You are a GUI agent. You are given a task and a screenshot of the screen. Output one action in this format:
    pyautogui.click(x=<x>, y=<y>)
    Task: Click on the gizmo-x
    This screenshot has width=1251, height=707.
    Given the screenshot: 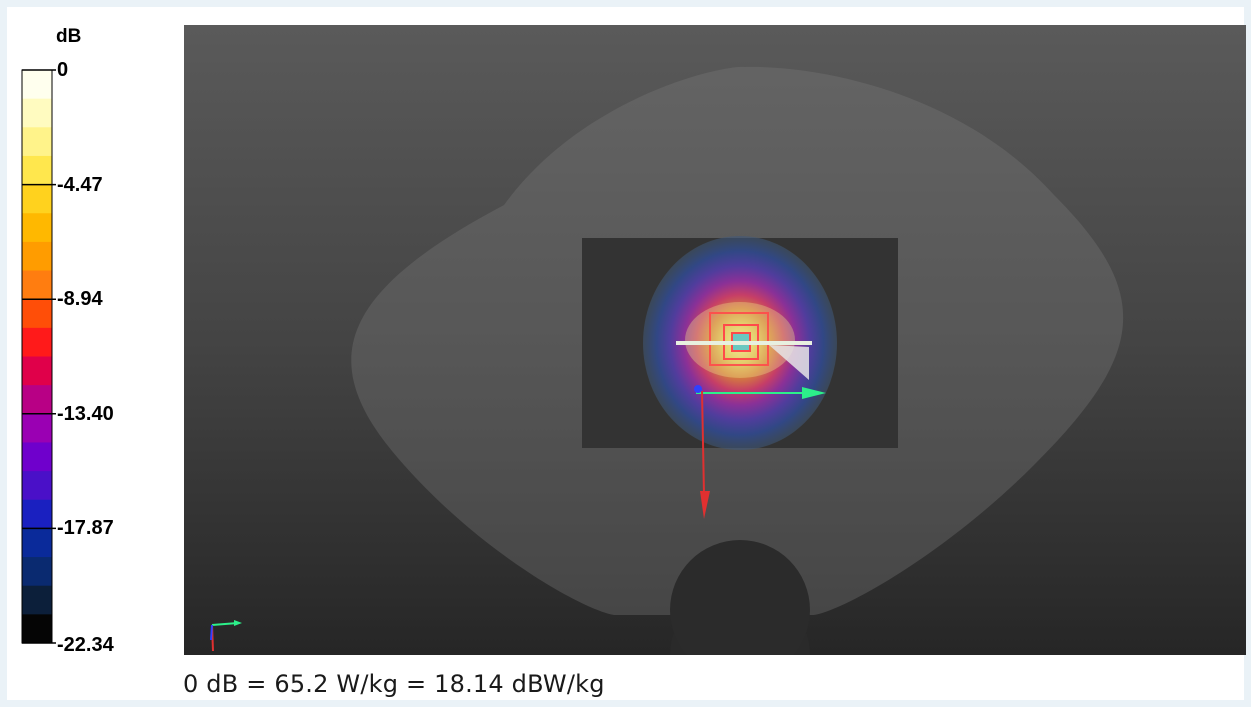 What is the action you would take?
    pyautogui.click(x=225, y=624)
    